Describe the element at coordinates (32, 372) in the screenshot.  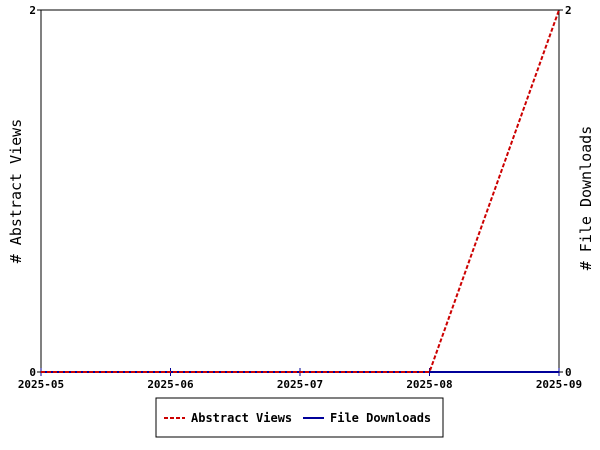
I see `left-y-tick-label-0: 0` at that location.